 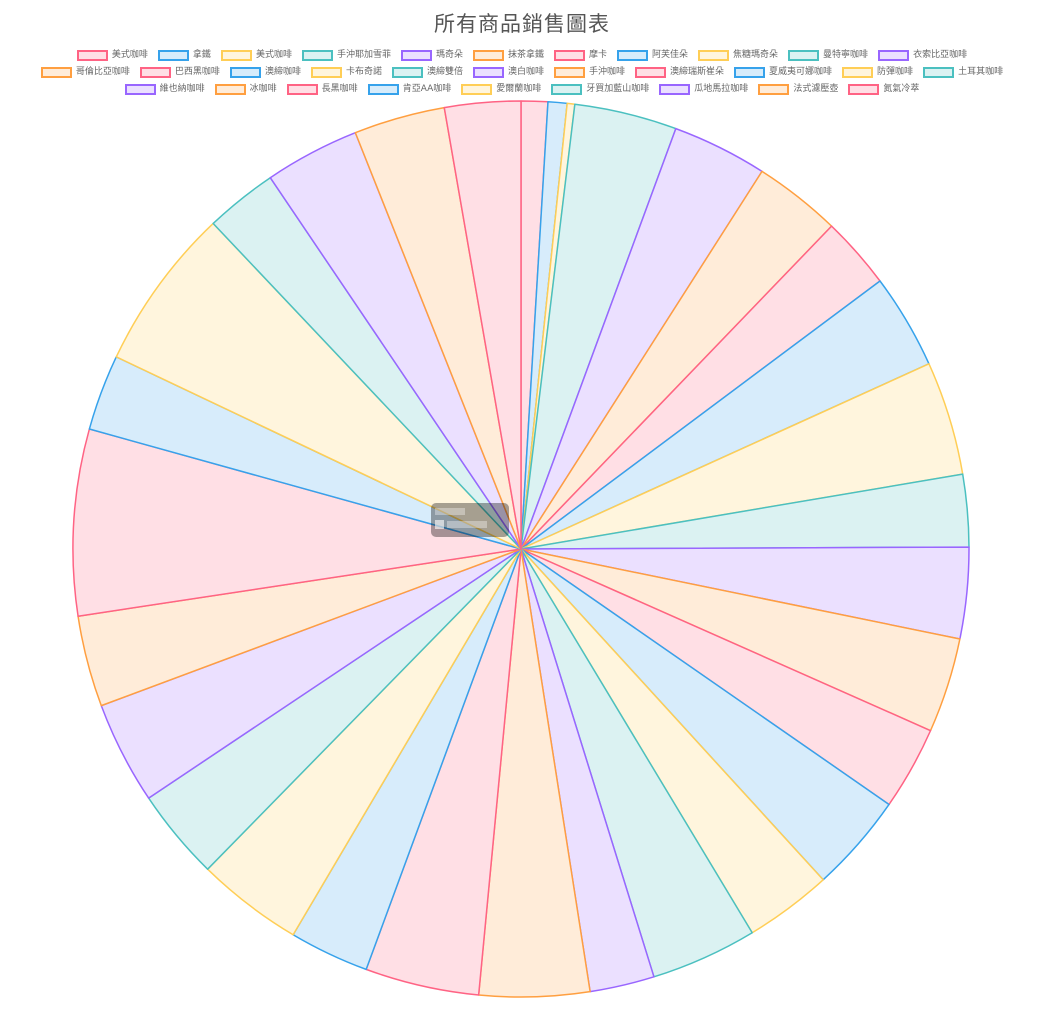 I want to click on legend-item: 夏威夷可娜咖啡, so click(x=783, y=72).